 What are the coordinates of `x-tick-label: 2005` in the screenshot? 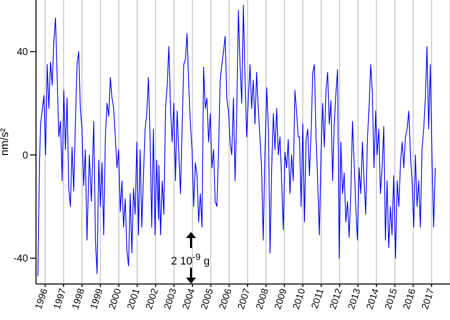 It's located at (207, 299).